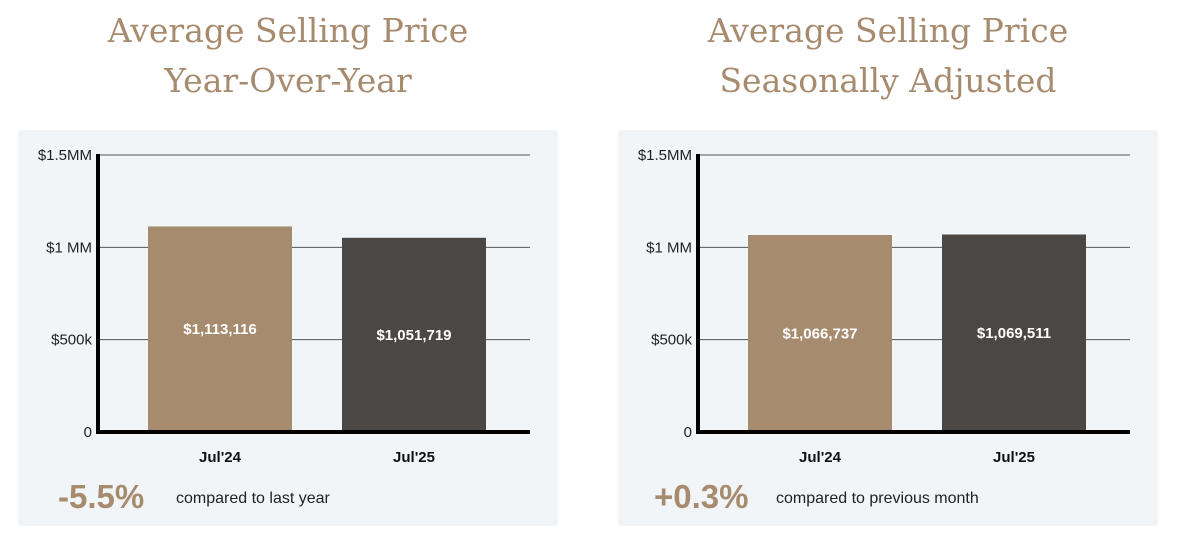 The image size is (1178, 546). What do you see at coordinates (701, 496) in the screenshot?
I see `change-percent: +0.3%` at bounding box center [701, 496].